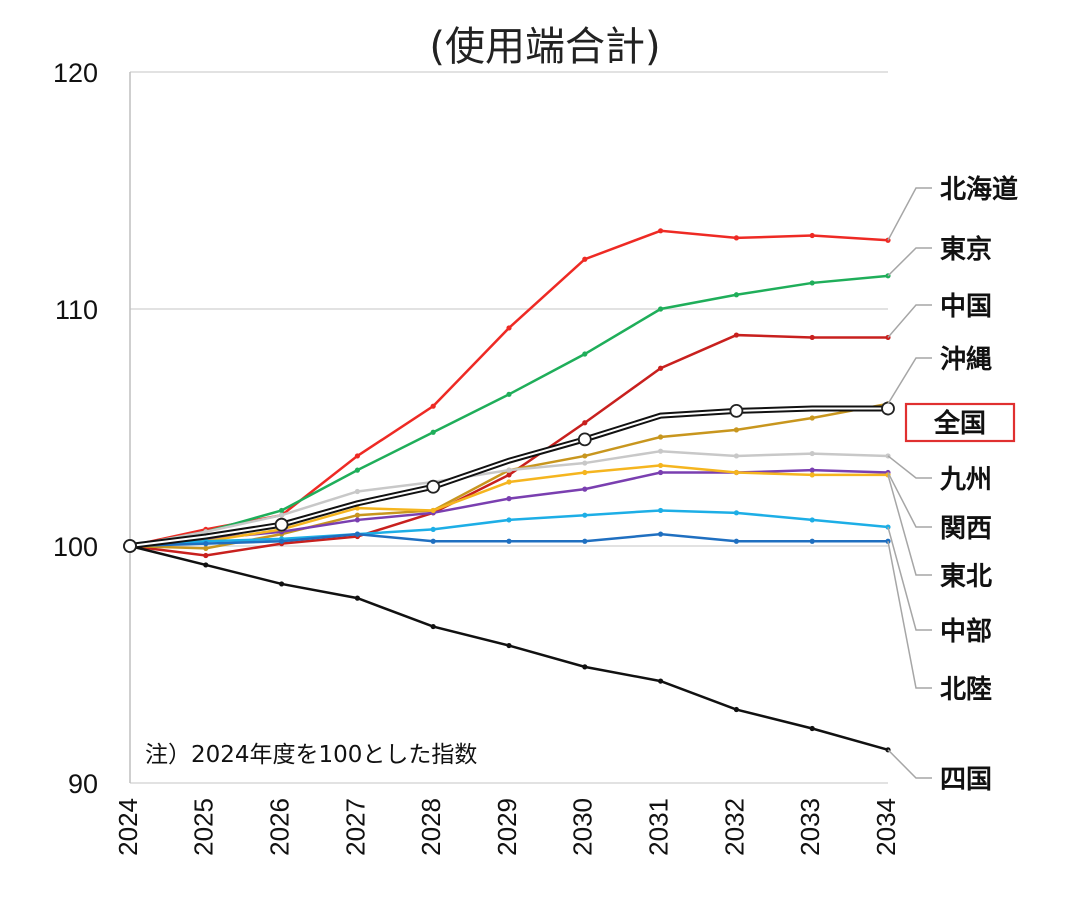 This screenshot has height=922, width=1085. I want to click on label-leader-lines, so click(909, 483).